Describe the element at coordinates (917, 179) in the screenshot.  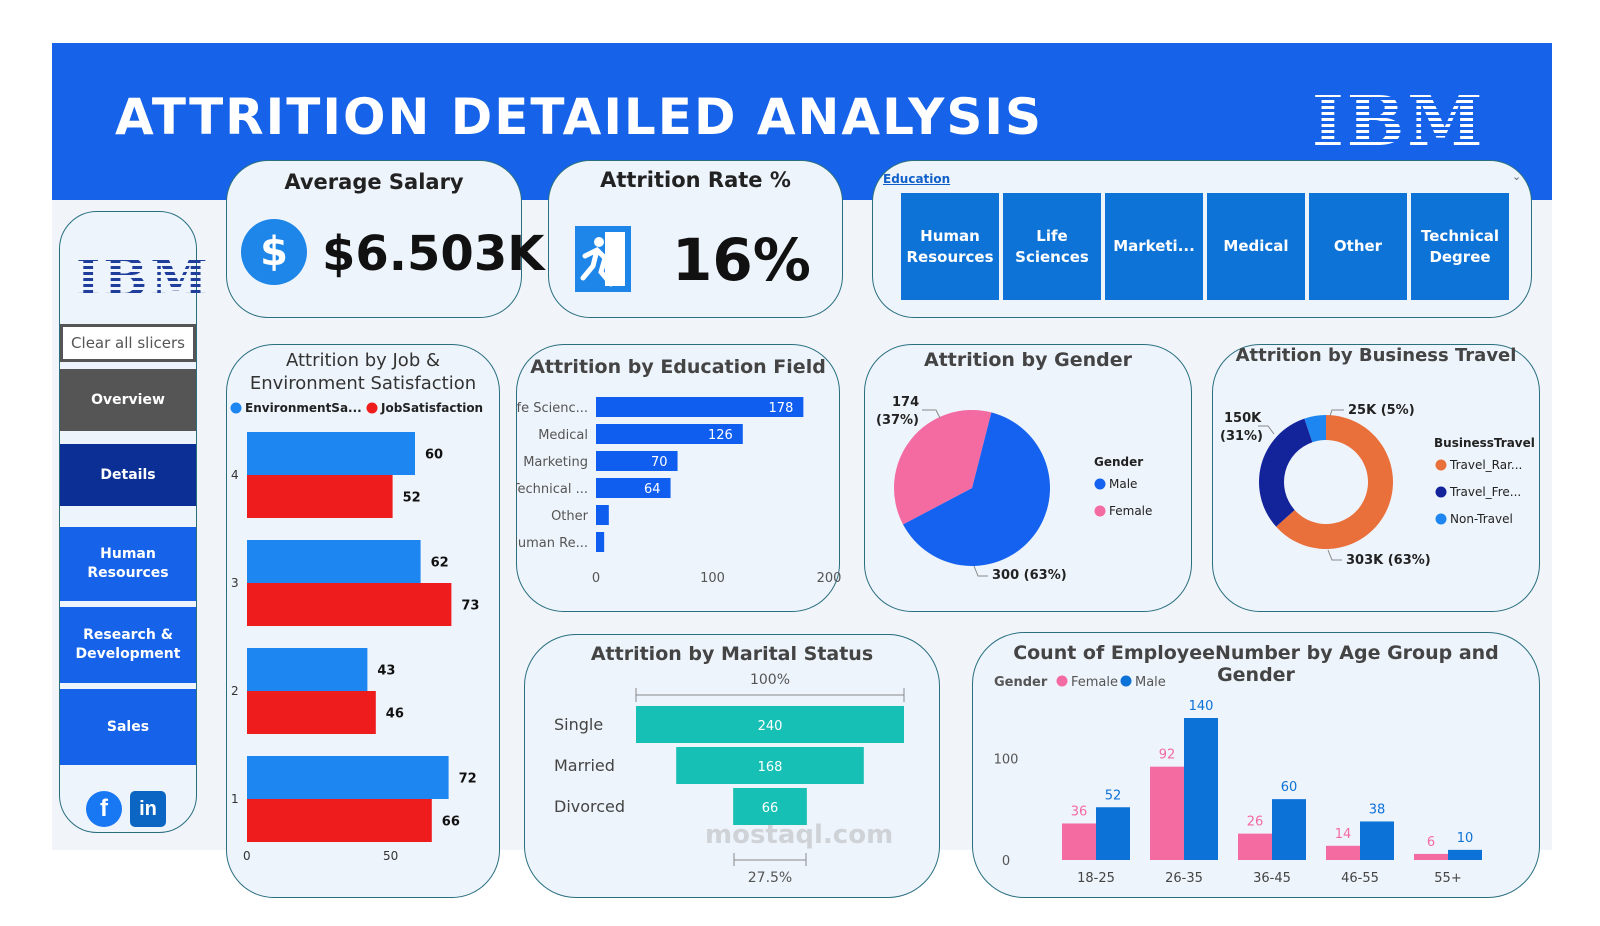
I see `education-slicer-label: Education` at that location.